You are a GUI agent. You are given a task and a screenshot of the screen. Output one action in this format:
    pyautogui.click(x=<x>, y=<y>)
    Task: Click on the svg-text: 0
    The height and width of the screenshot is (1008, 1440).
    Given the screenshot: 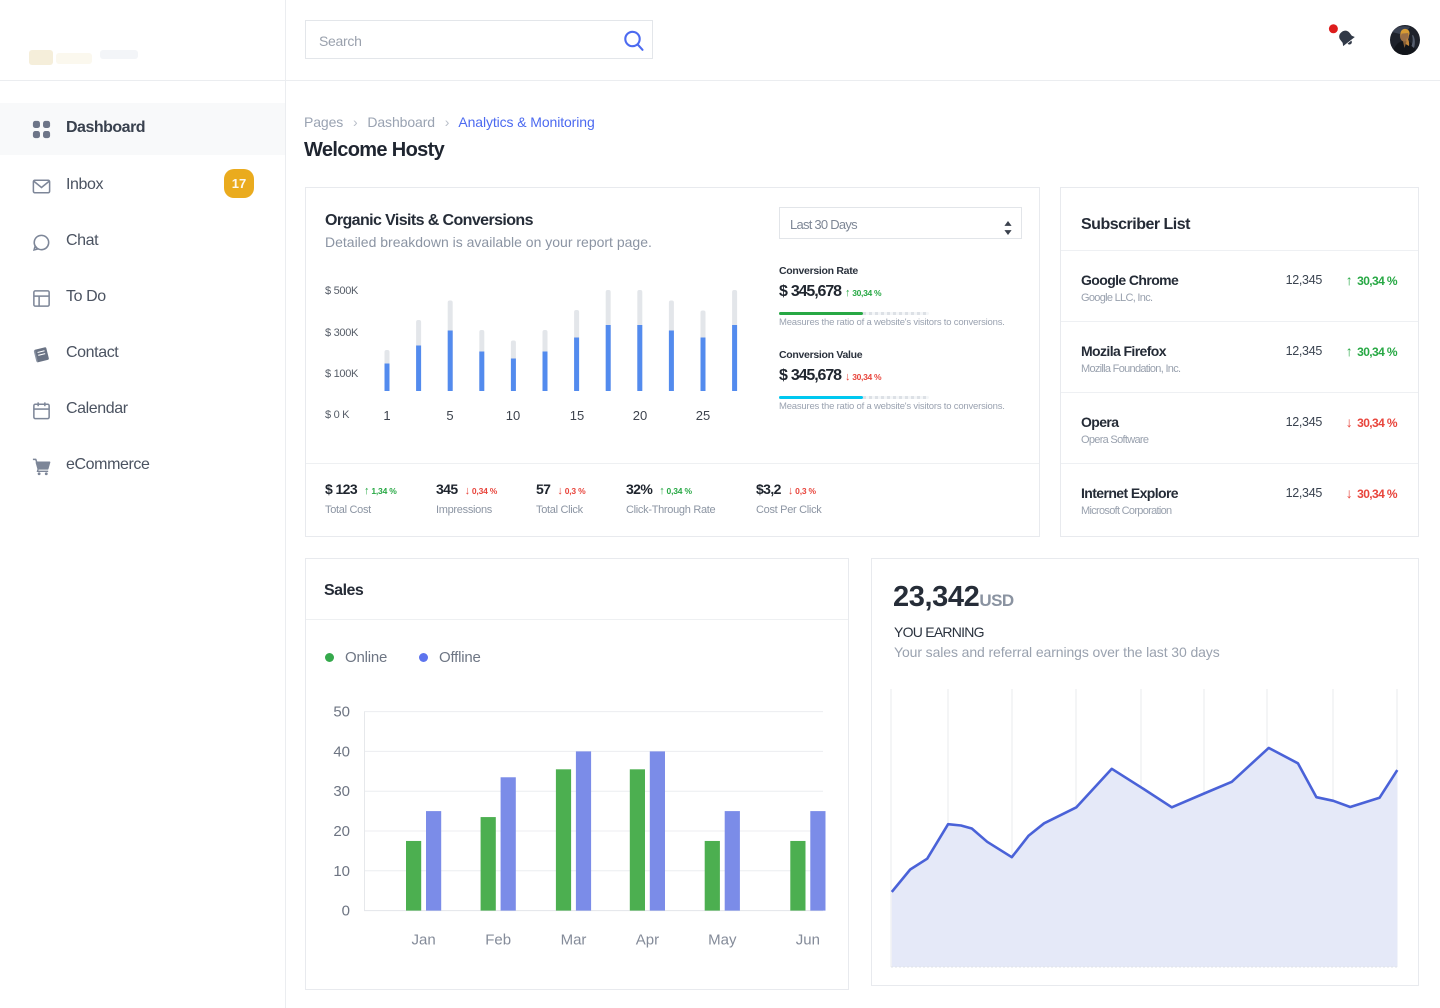 What is the action you would take?
    pyautogui.click(x=346, y=911)
    